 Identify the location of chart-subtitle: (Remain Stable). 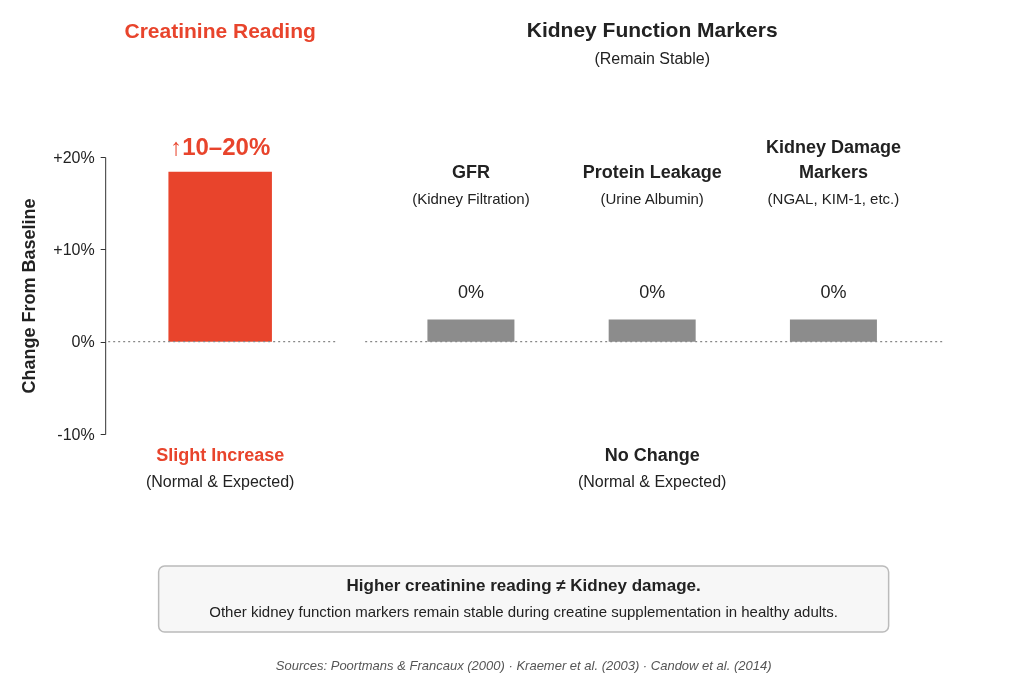
(652, 58).